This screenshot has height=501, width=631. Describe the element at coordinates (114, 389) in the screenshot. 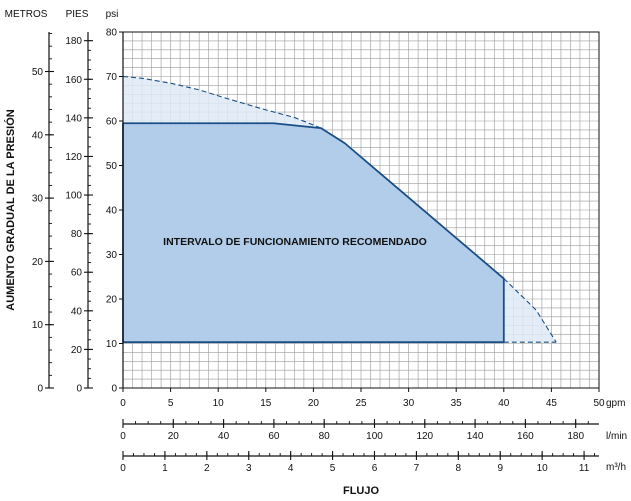

I see `psi-tick-label: 0` at that location.